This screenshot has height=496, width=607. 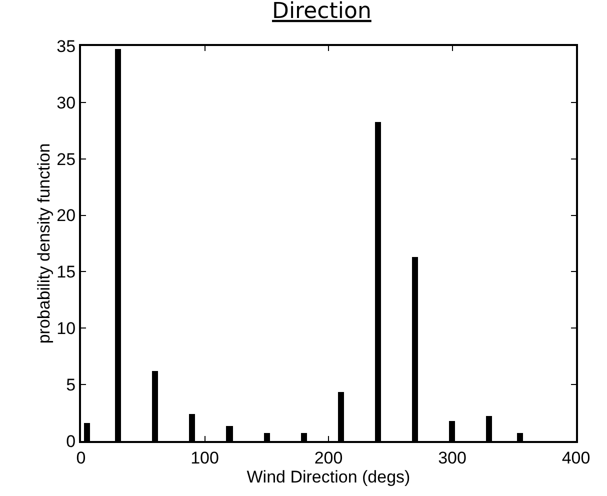 What do you see at coordinates (452, 458) in the screenshot?
I see `x-tick-label: 300` at bounding box center [452, 458].